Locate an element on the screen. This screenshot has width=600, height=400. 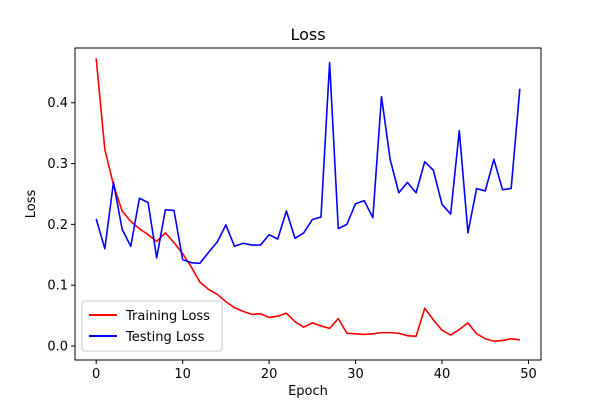
x-tick-label: 50 is located at coordinates (528, 374).